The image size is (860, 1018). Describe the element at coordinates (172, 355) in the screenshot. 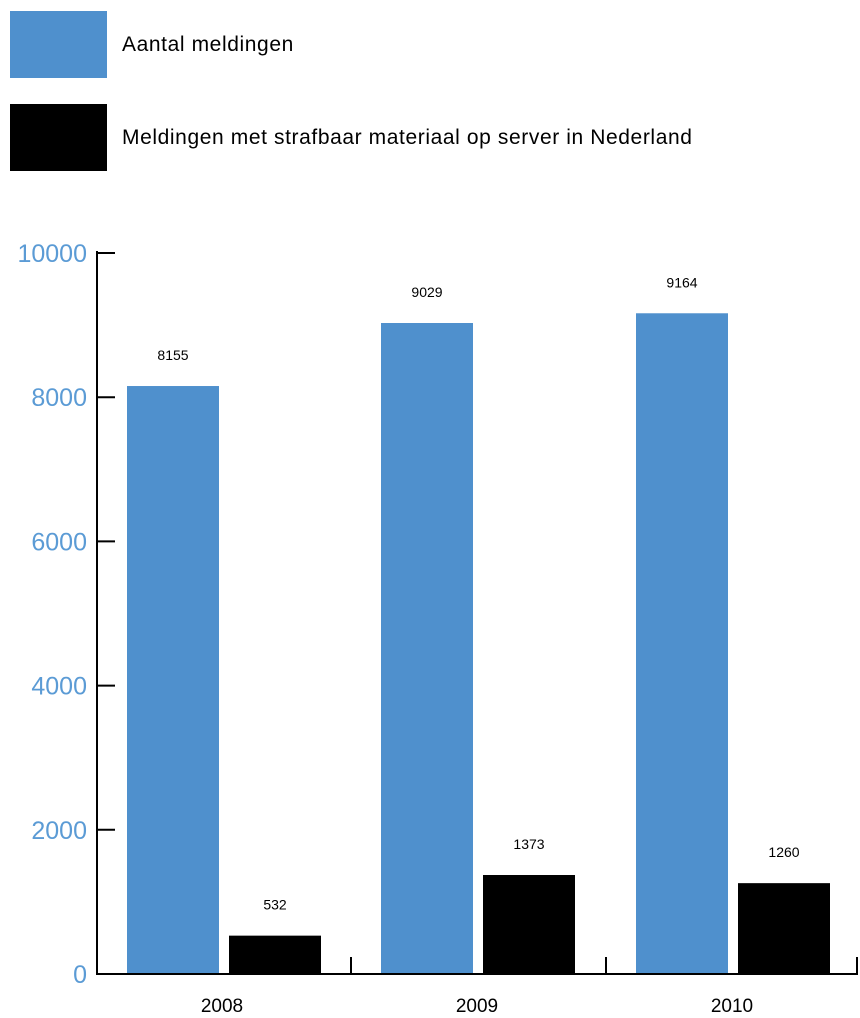

I see `data-label-2008-series-0: 8155` at that location.